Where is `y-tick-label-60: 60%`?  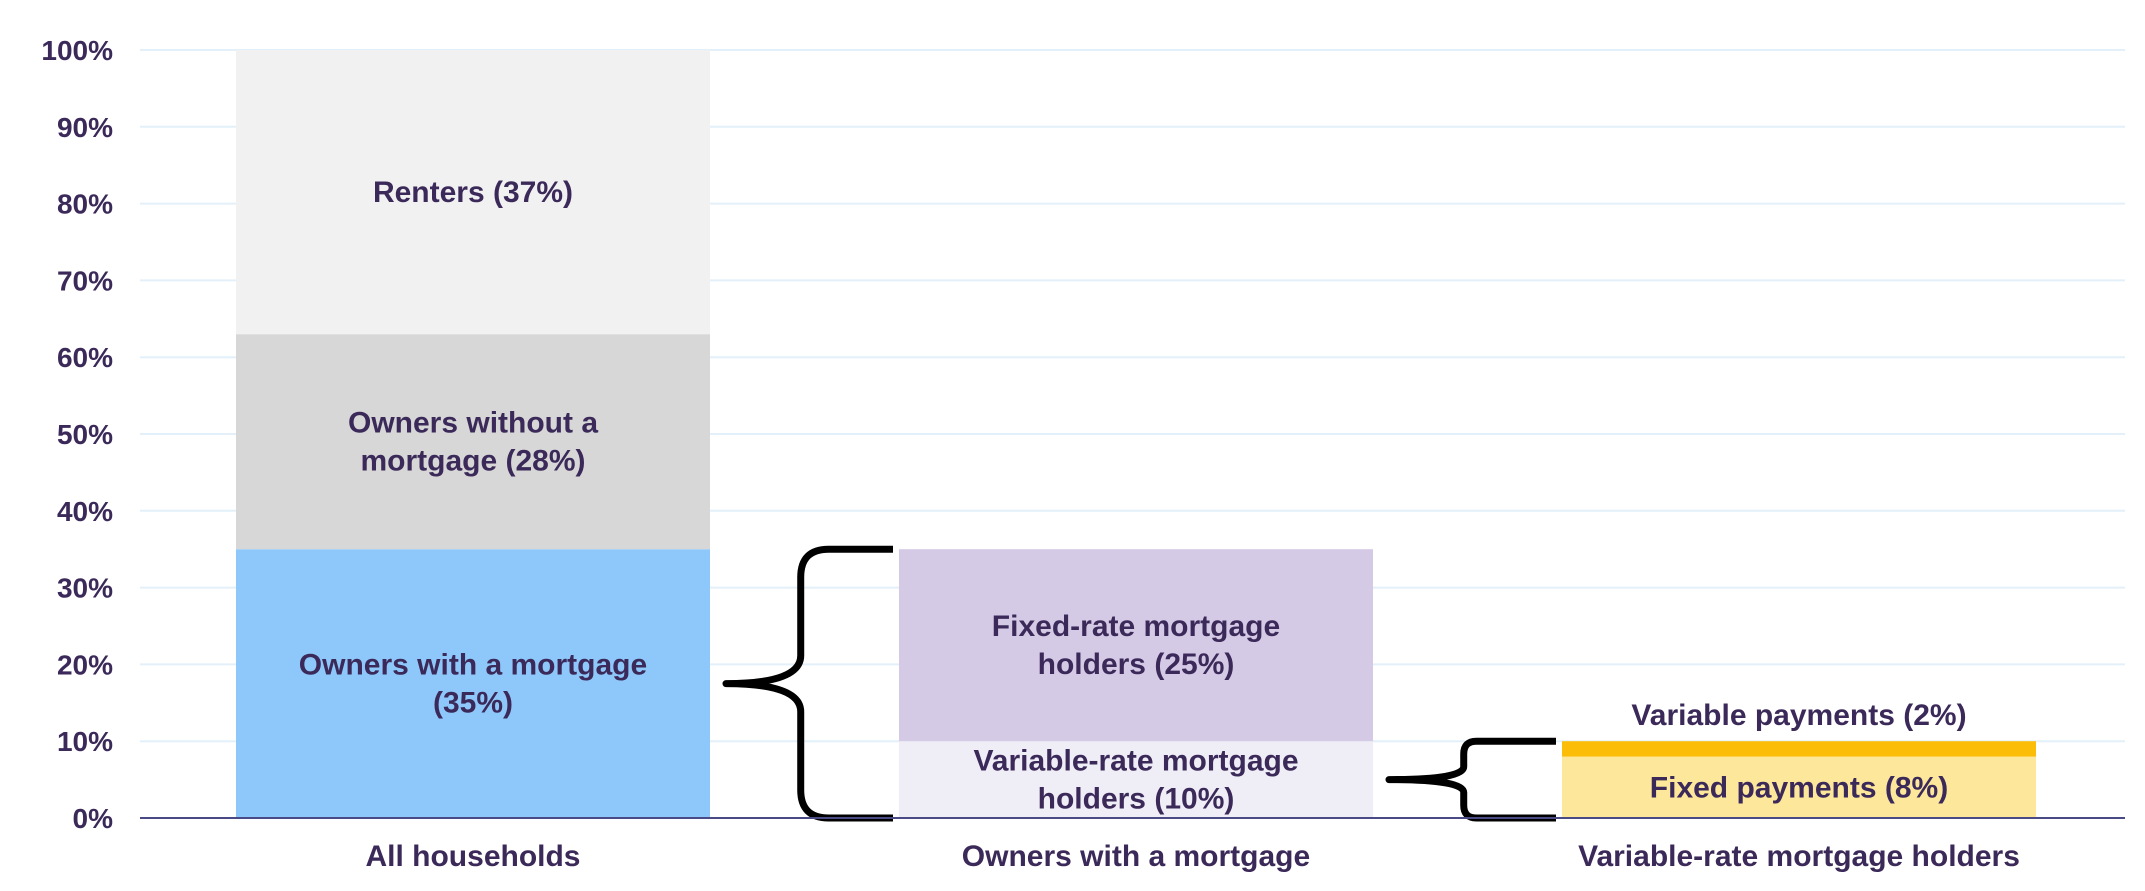
y-tick-label-60: 60% is located at coordinates (85, 357).